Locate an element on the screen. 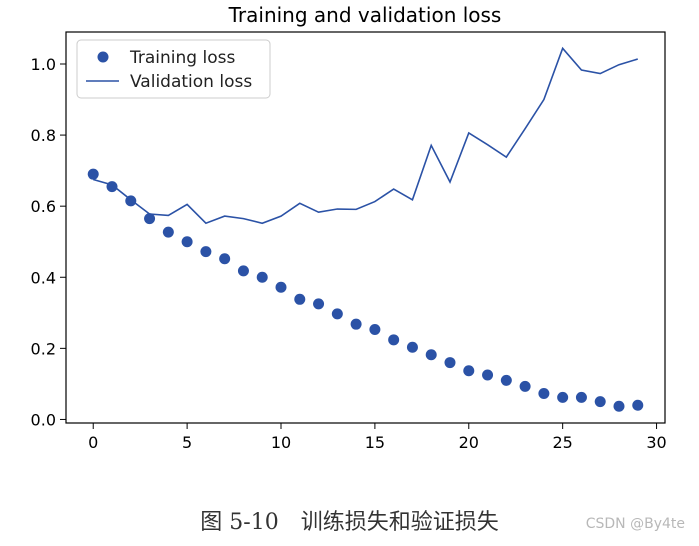 The width and height of the screenshot is (699, 546). y-tick-label: 0.6 is located at coordinates (43, 206).